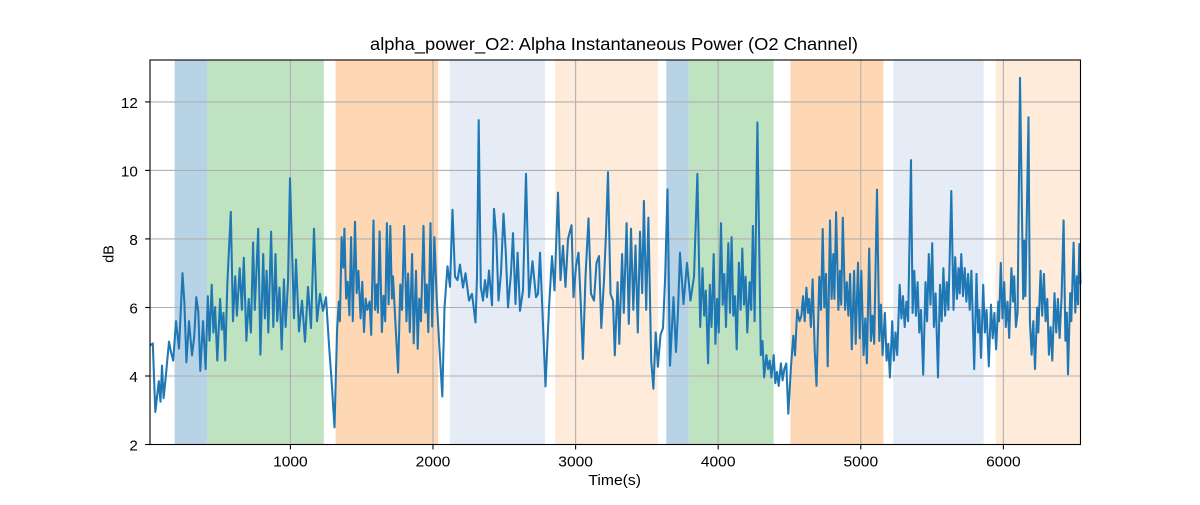 Image resolution: width=1200 pixels, height=505 pixels. What do you see at coordinates (718, 461) in the screenshot?
I see `svg-text: 4000` at bounding box center [718, 461].